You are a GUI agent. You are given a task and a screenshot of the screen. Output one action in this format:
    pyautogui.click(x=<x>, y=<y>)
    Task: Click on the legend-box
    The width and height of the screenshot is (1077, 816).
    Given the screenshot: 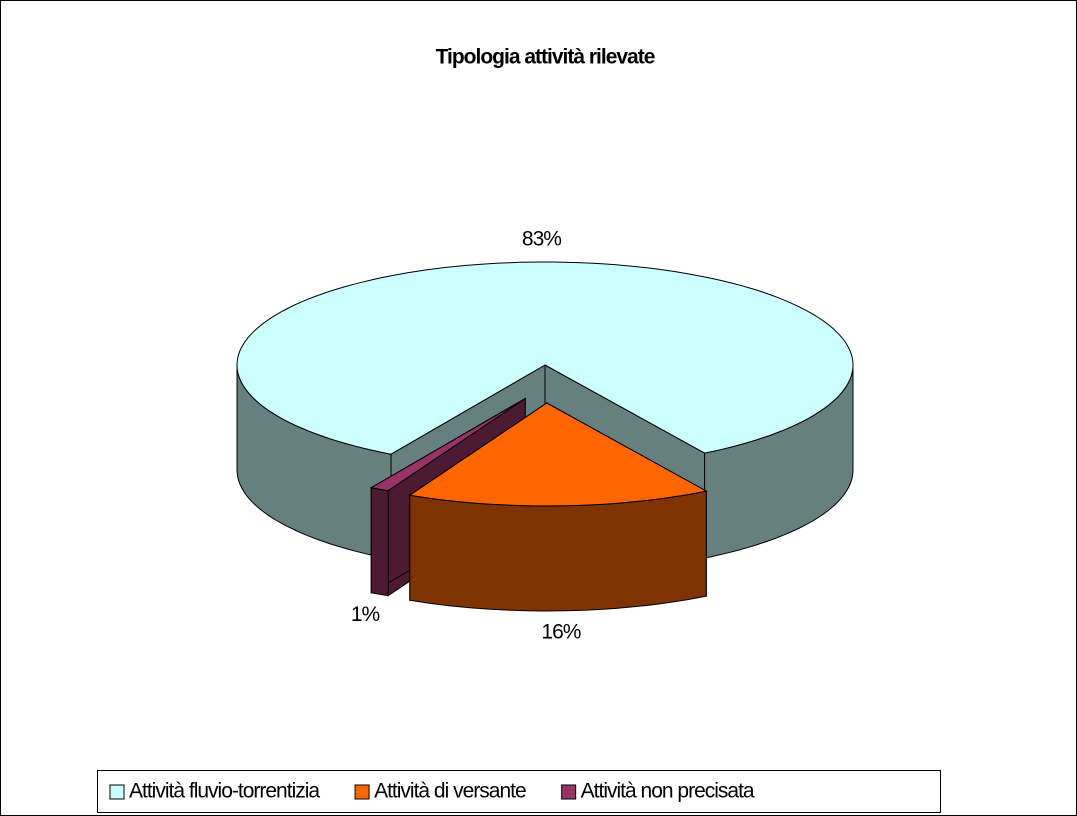 What is the action you would take?
    pyautogui.click(x=519, y=791)
    